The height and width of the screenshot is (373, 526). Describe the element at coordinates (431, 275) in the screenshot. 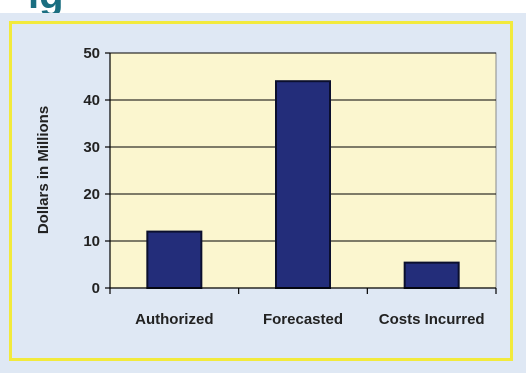

I see `bar-costs-incurred` at that location.